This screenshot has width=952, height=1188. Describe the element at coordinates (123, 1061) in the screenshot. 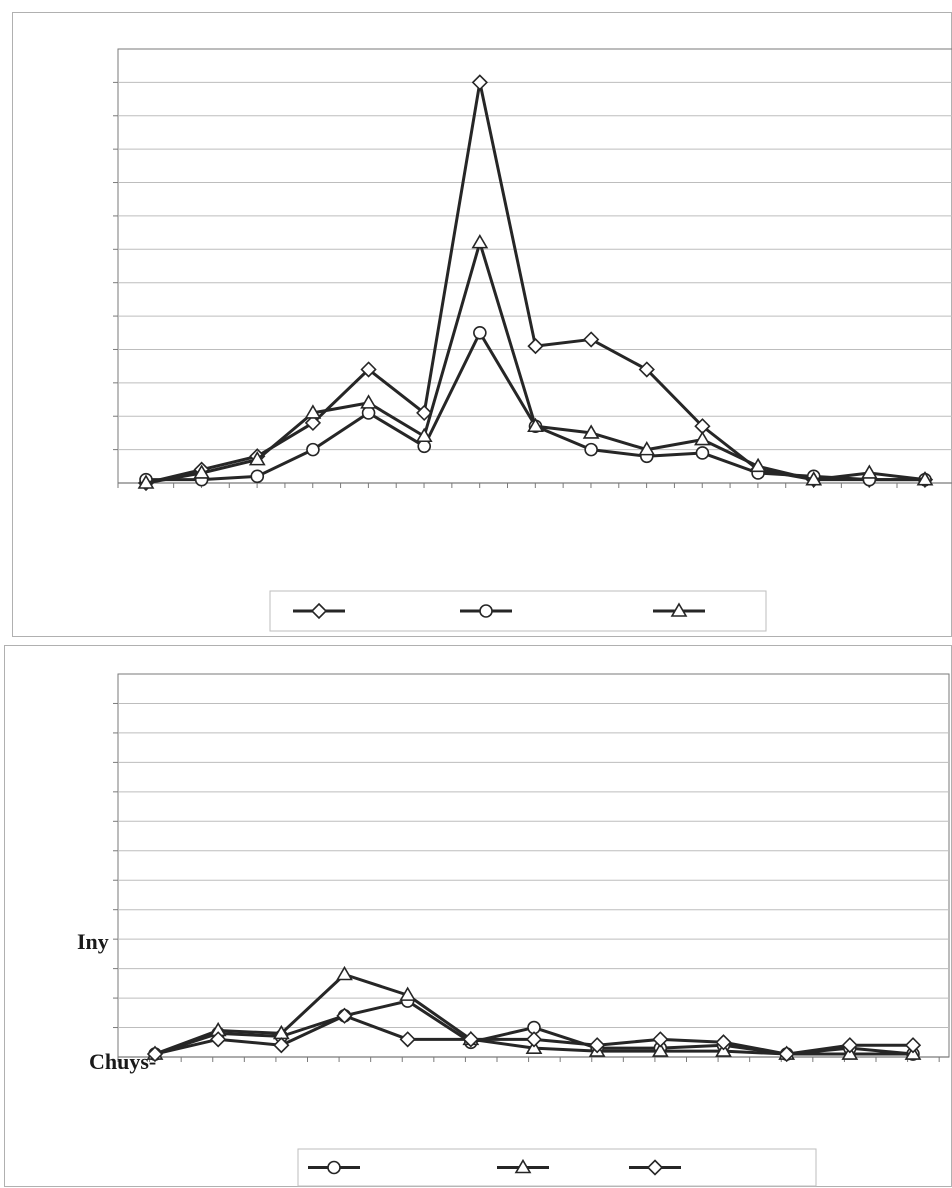

I see `chart-2-lower-label: Chuys-` at that location.